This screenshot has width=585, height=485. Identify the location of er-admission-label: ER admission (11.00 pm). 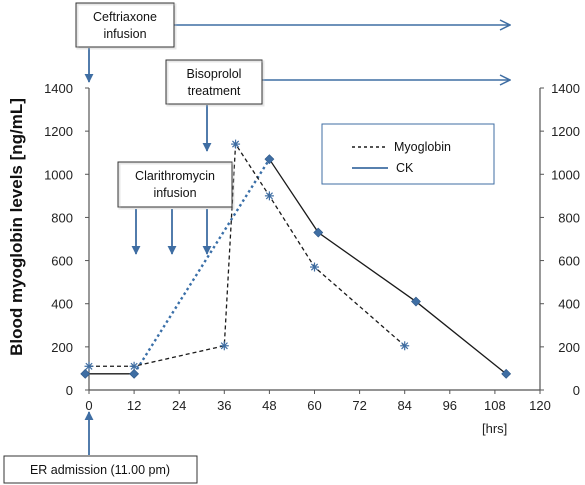
(100, 470).